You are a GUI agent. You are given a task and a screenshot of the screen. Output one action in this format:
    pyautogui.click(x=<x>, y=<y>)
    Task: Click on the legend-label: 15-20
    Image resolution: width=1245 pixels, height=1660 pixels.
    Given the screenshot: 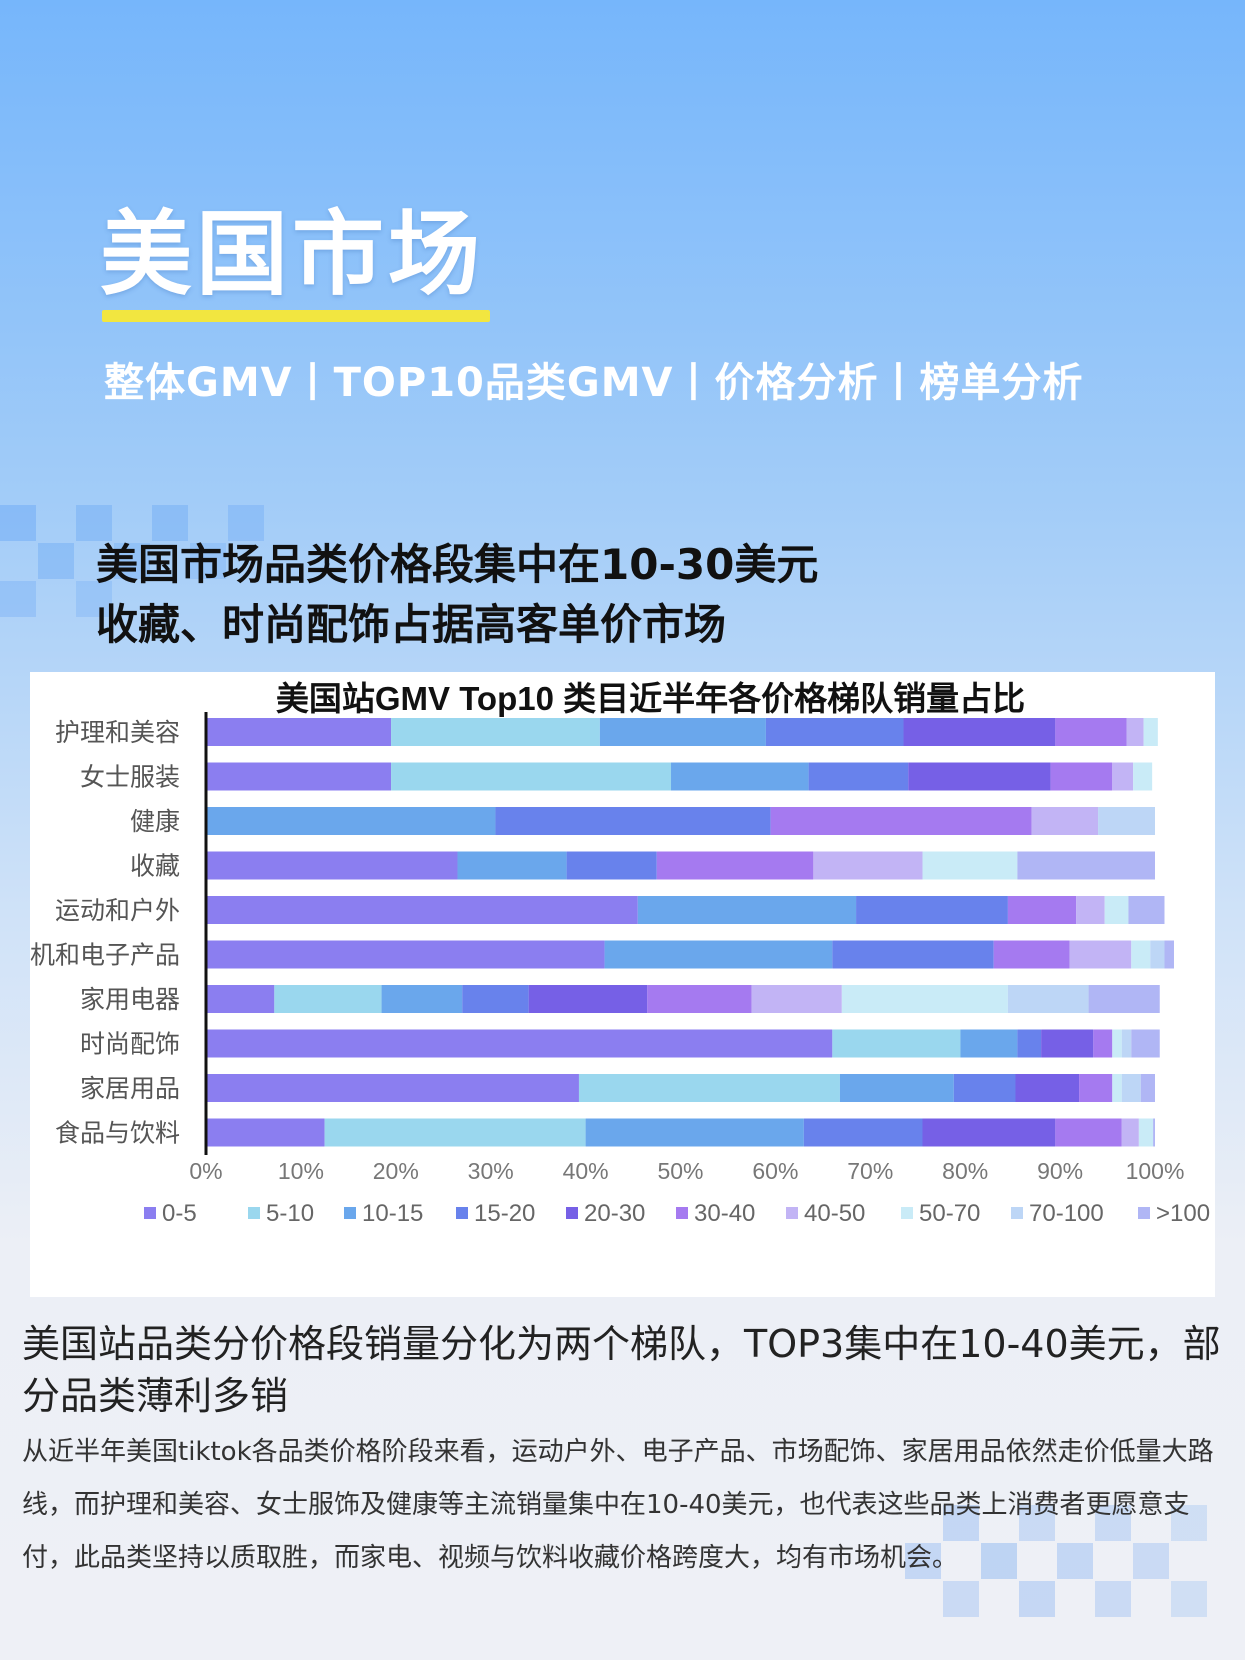 What is the action you would take?
    pyautogui.click(x=504, y=1213)
    